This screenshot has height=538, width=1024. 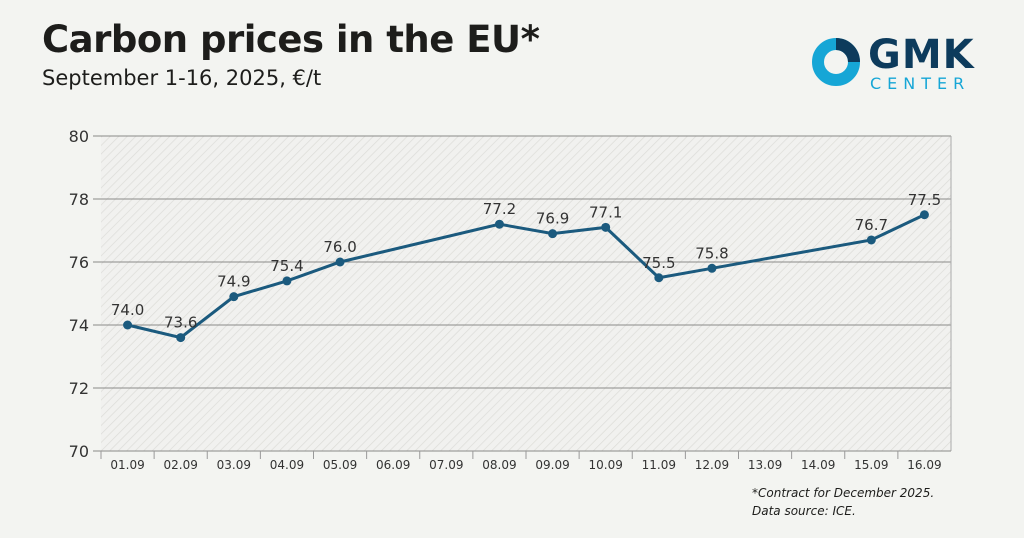 I want to click on logo-subtext: CENTER, so click(x=920, y=83).